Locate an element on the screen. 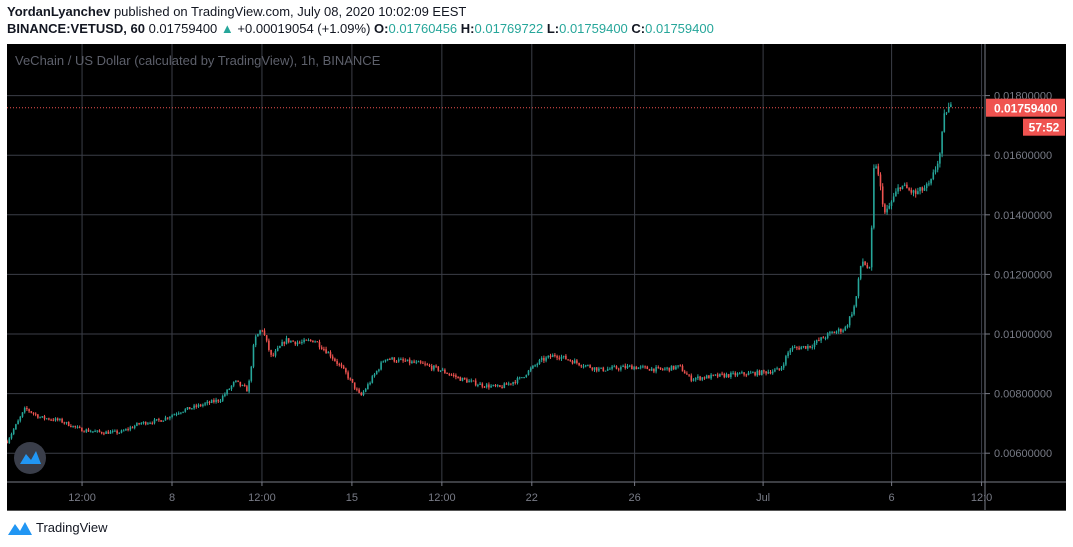 This screenshot has width=1073, height=547. x-tick-label: 12:0 is located at coordinates (981, 498).